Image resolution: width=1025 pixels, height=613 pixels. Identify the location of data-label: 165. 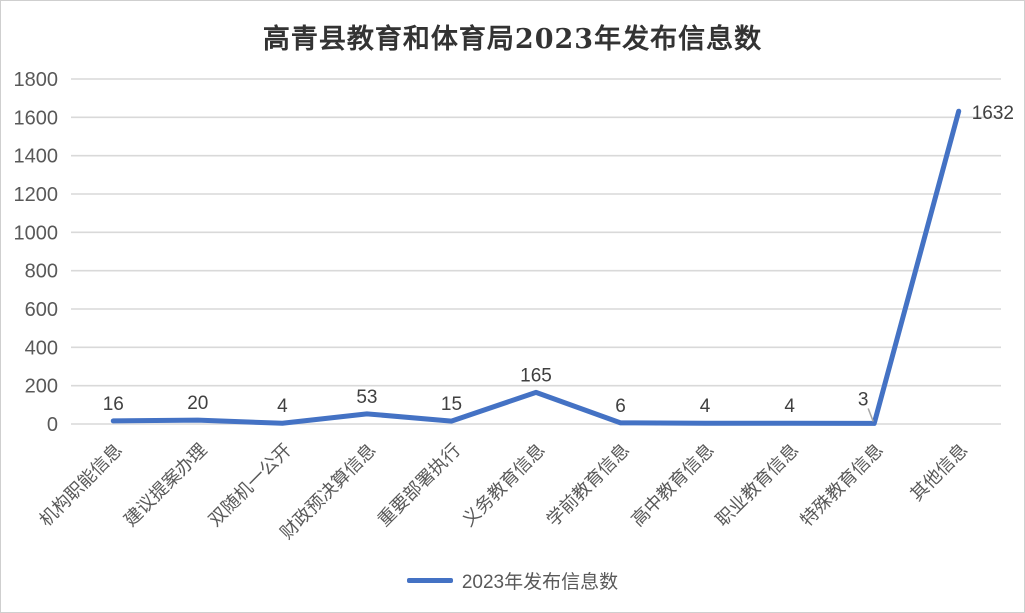
(536, 375).